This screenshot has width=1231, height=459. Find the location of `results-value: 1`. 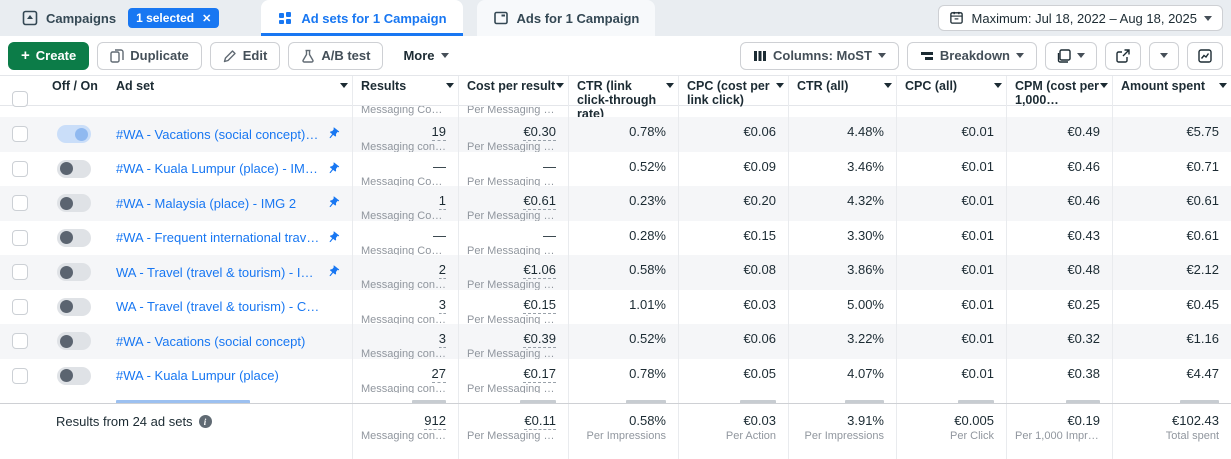

results-value: 1 is located at coordinates (442, 201).